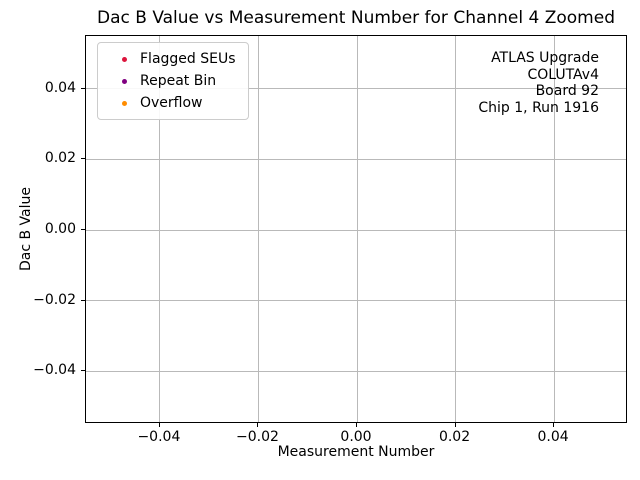 The image size is (640, 480). I want to click on legend-item-label: Repeat Bin, so click(178, 81).